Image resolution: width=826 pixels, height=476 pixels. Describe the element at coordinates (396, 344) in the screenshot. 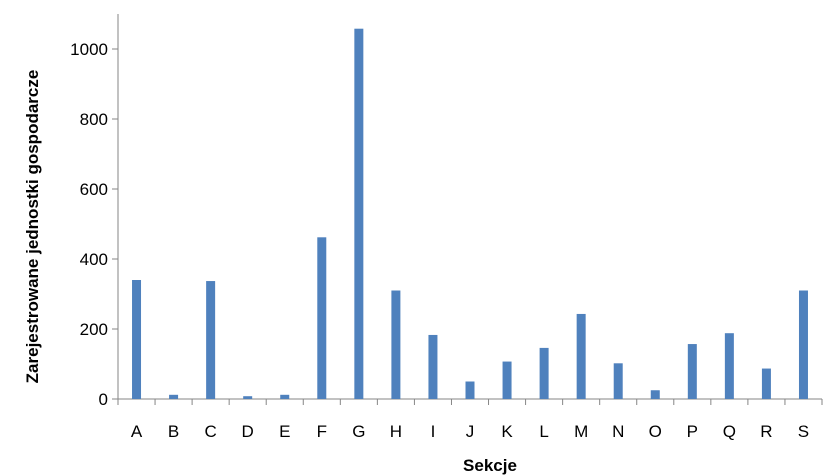

I see `bar-H` at that location.